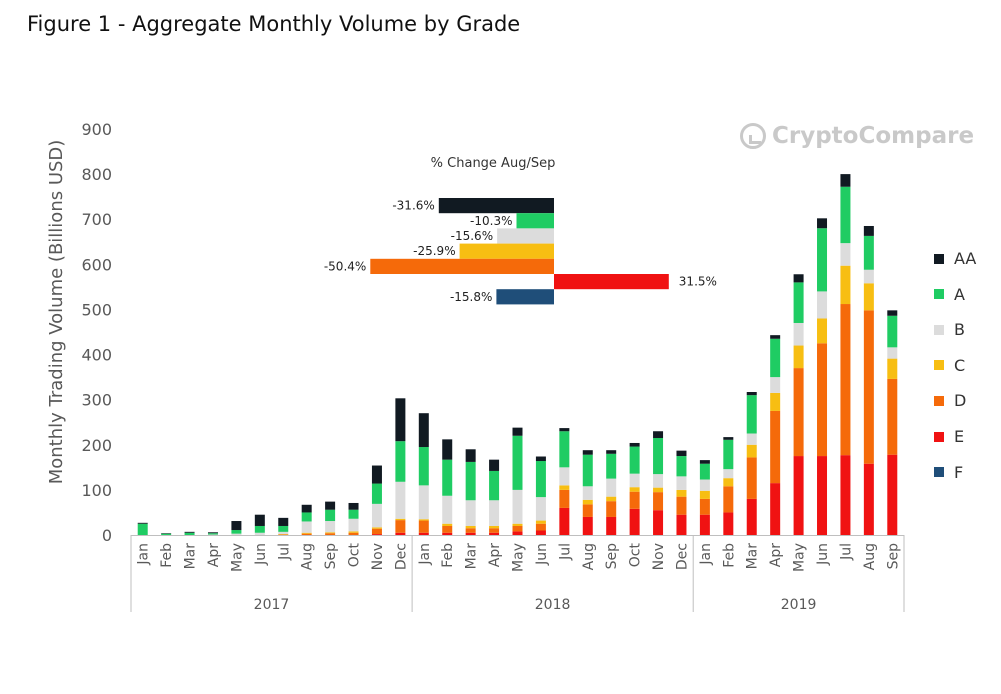 Image resolution: width=1001 pixels, height=694 pixels. I want to click on y-tick-label: 400, so click(96, 355).